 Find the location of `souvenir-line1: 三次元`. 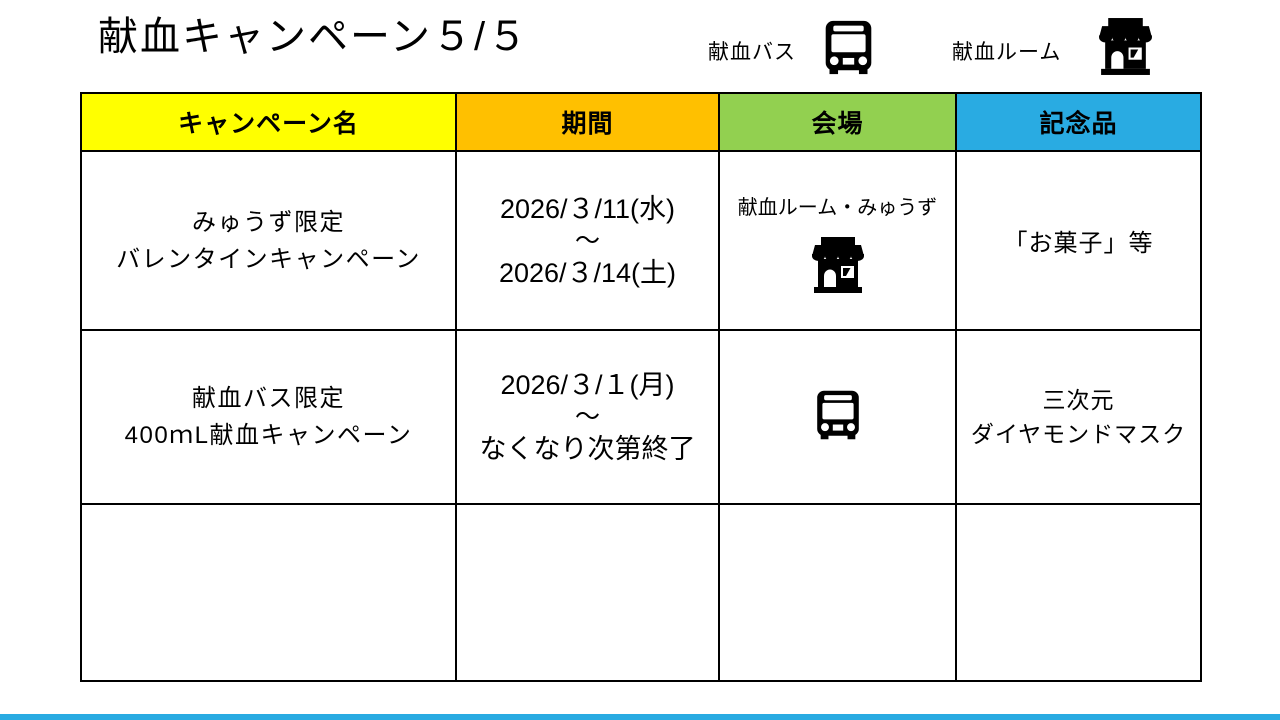

souvenir-line1: 三次元 is located at coordinates (1078, 400).